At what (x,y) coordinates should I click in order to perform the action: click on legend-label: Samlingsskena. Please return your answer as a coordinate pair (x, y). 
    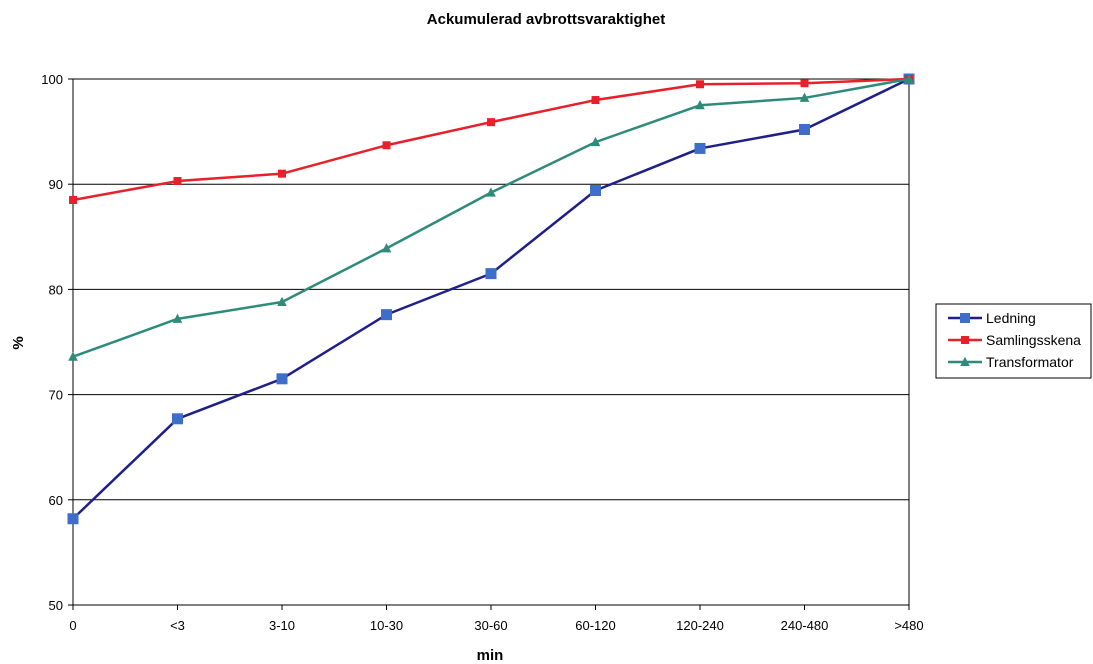
    Looking at the image, I should click on (1033, 340).